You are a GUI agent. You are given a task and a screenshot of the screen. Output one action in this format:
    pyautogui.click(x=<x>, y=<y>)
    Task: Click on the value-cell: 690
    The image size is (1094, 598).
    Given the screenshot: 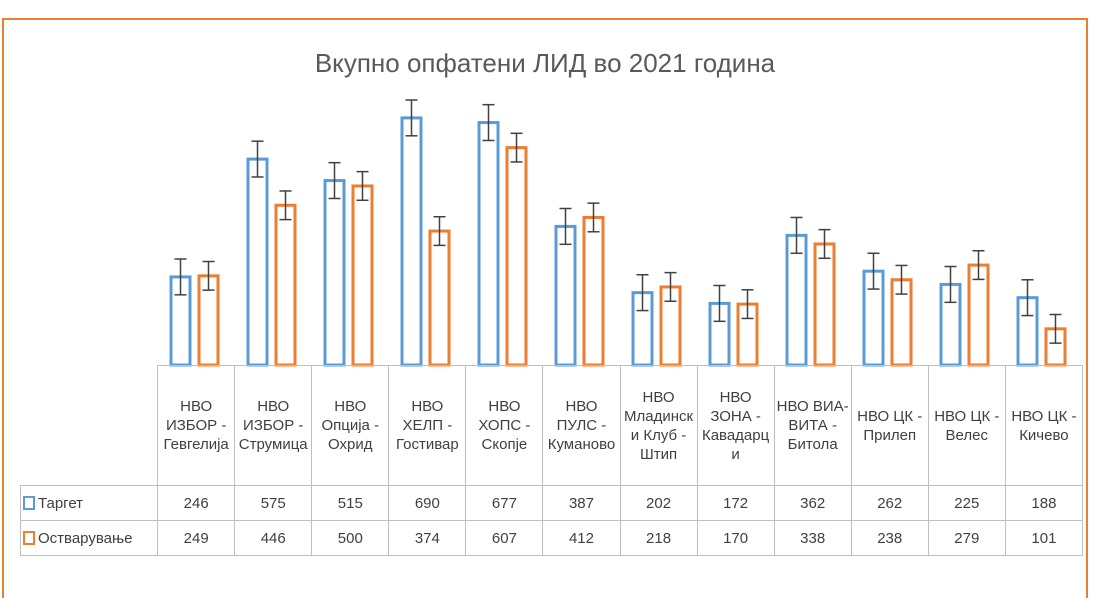 What is the action you would take?
    pyautogui.click(x=427, y=503)
    